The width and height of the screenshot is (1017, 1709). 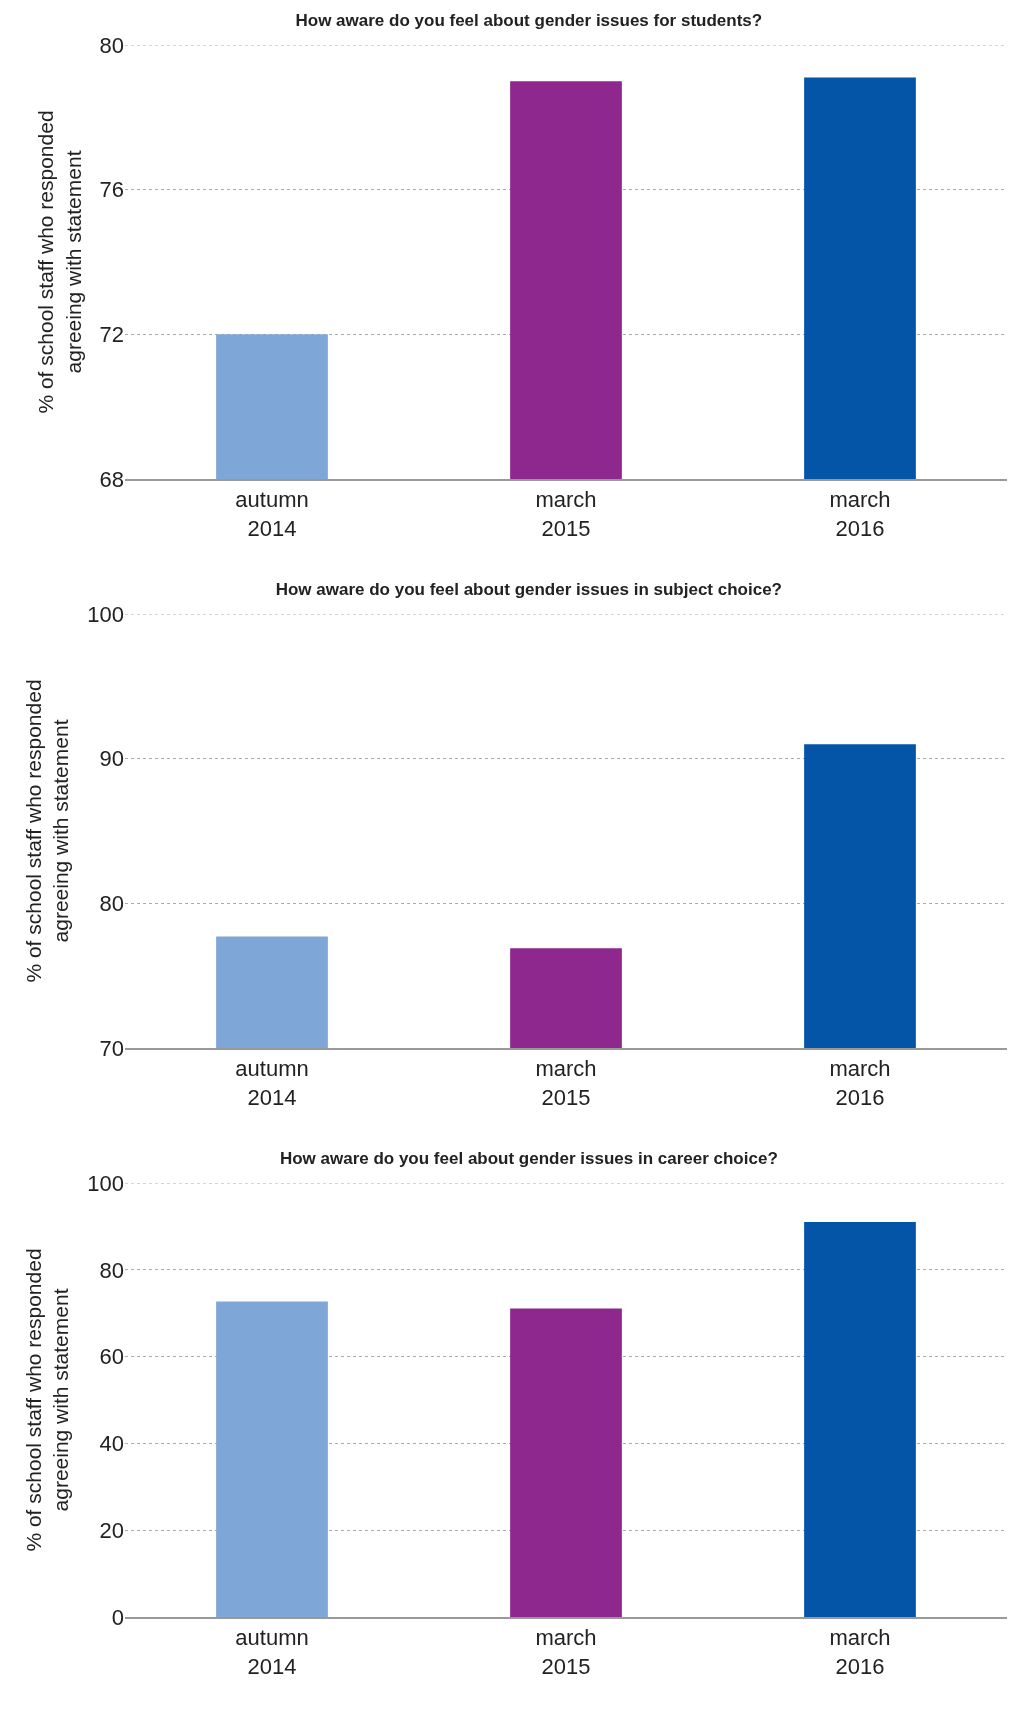 What do you see at coordinates (111, 335) in the screenshot?
I see `y-tick-label: 72` at bounding box center [111, 335].